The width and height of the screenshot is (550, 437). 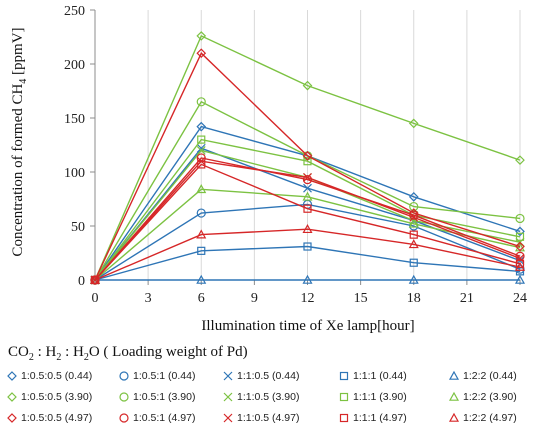 What do you see at coordinates (490, 397) in the screenshot?
I see `legend-label: 1:2:2 (3.90)` at bounding box center [490, 397].